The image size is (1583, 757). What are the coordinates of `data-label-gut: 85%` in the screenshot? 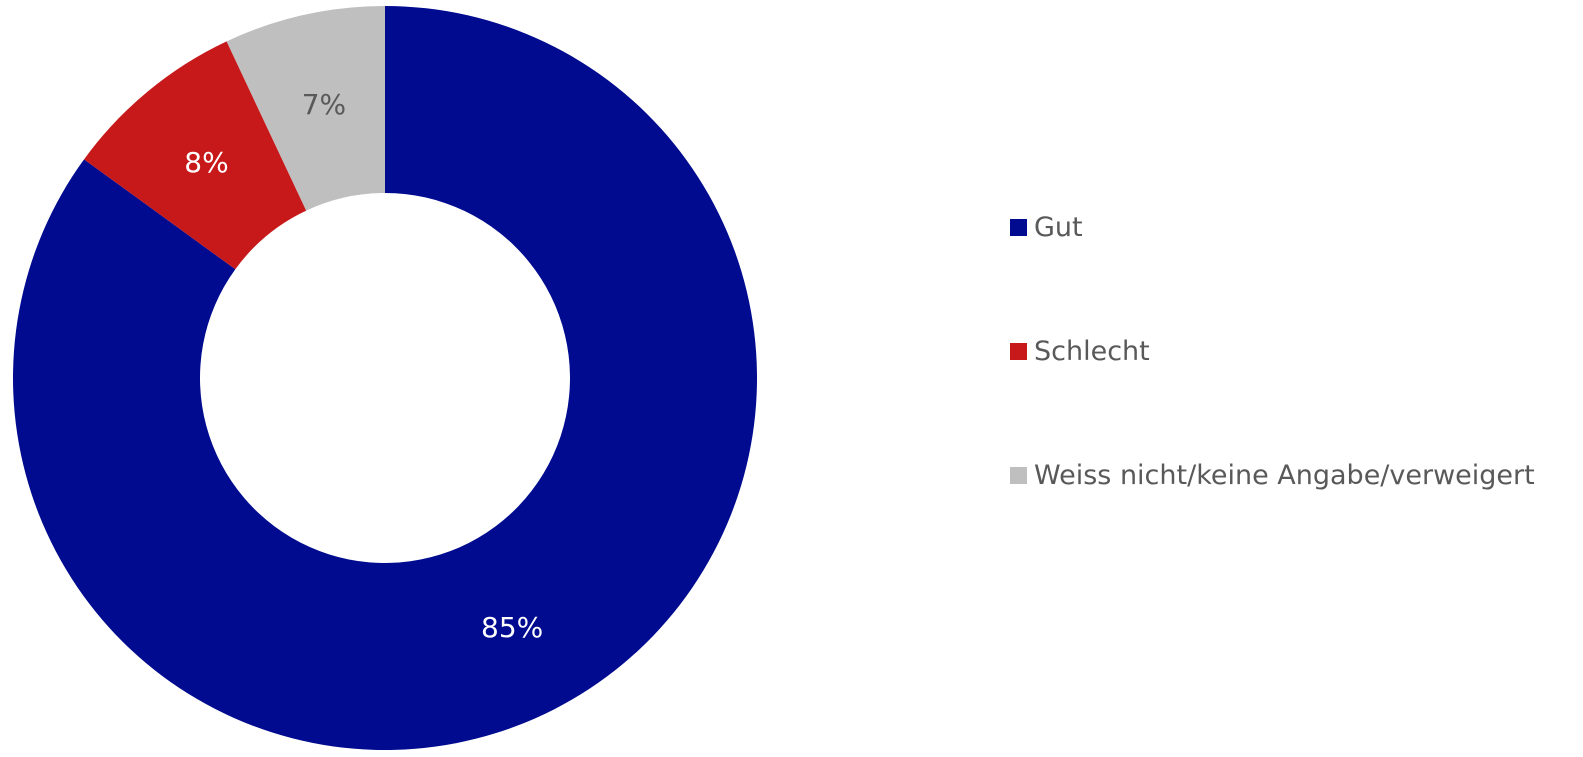 It's located at (512, 627).